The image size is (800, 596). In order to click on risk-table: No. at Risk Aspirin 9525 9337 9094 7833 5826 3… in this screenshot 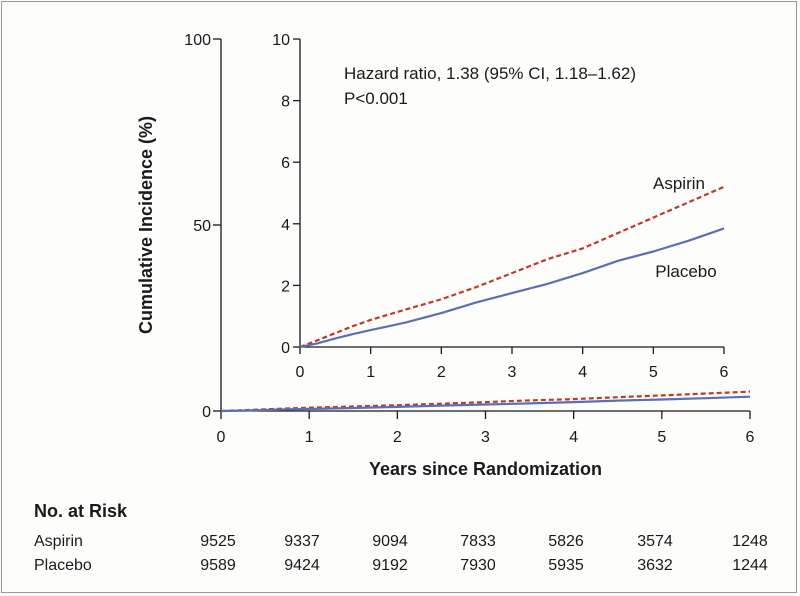, I will do `click(401, 537)`.